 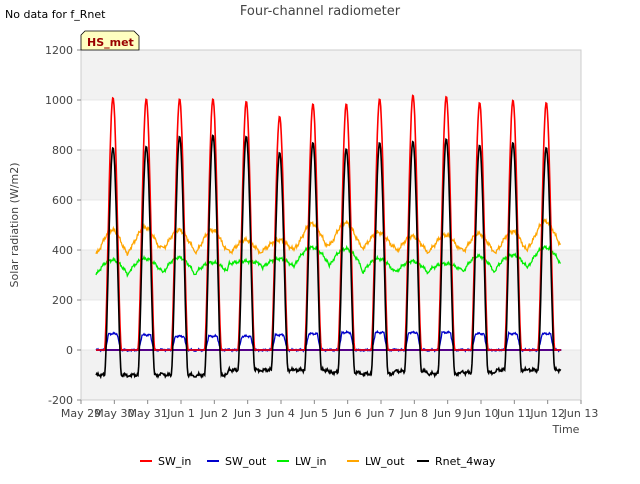 I want to click on y-tick-label: 0, so click(x=69, y=350).